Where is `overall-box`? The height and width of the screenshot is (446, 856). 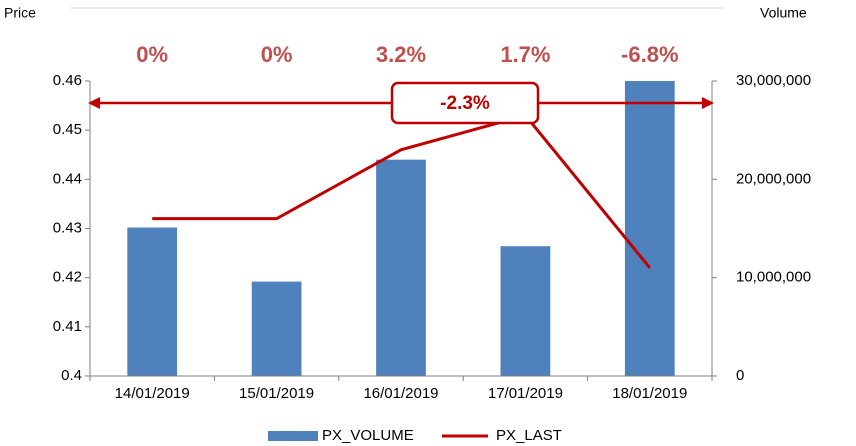 overall-box is located at coordinates (465, 103).